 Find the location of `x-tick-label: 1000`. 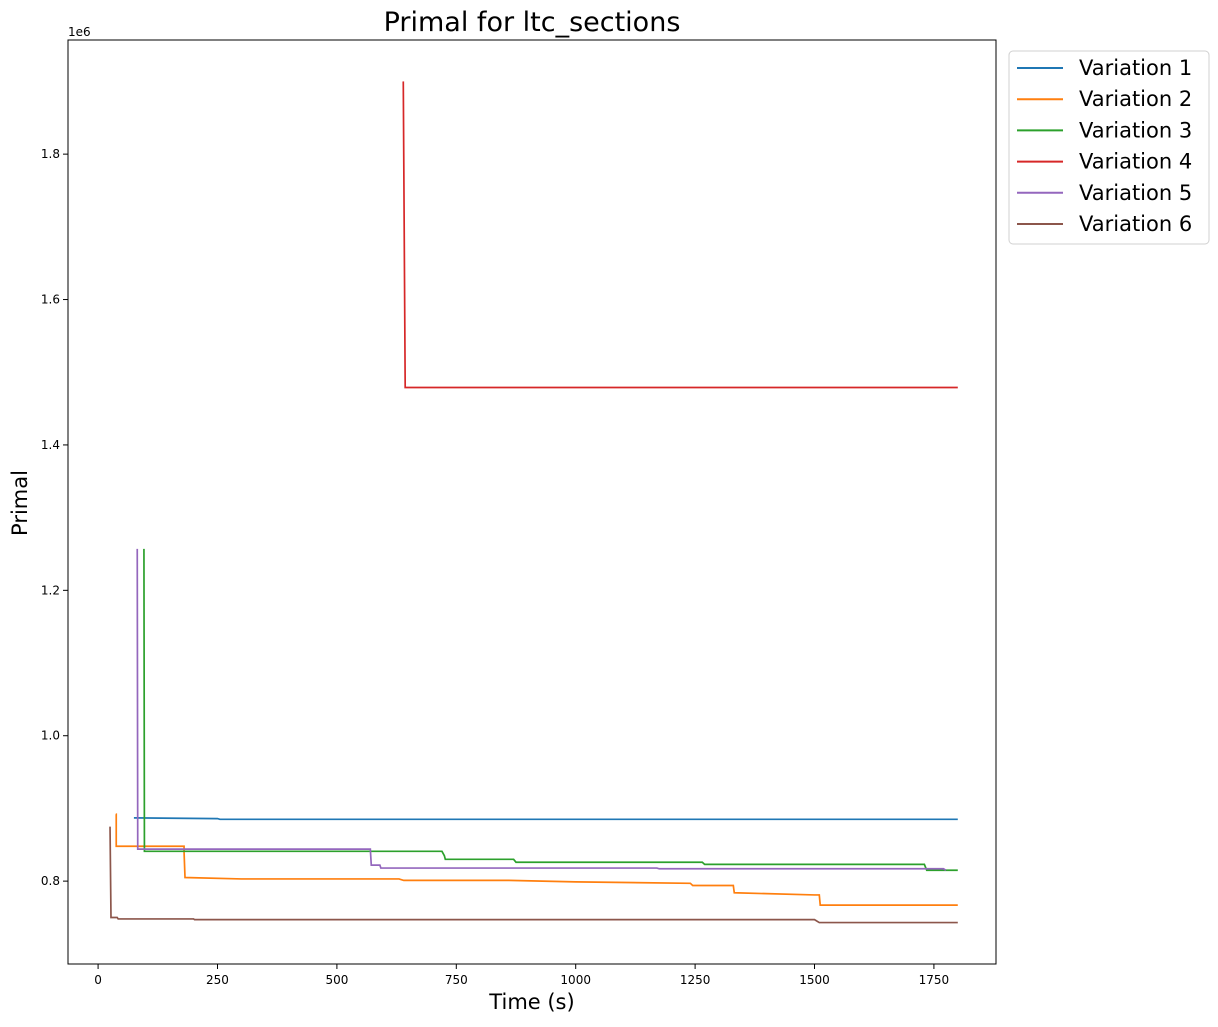

x-tick-label: 1000 is located at coordinates (575, 980).